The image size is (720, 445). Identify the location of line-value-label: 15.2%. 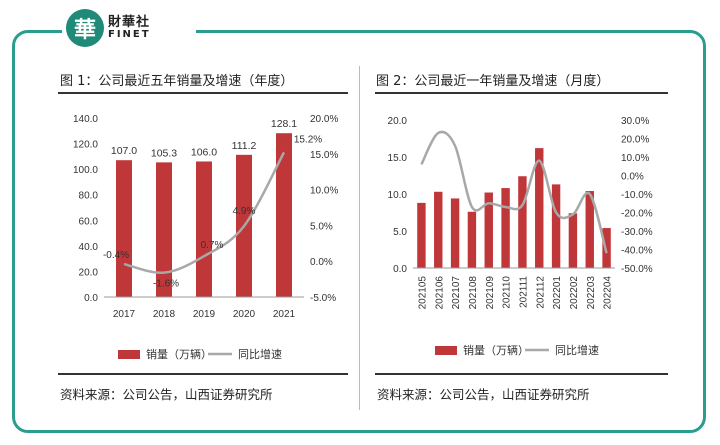
(308, 139).